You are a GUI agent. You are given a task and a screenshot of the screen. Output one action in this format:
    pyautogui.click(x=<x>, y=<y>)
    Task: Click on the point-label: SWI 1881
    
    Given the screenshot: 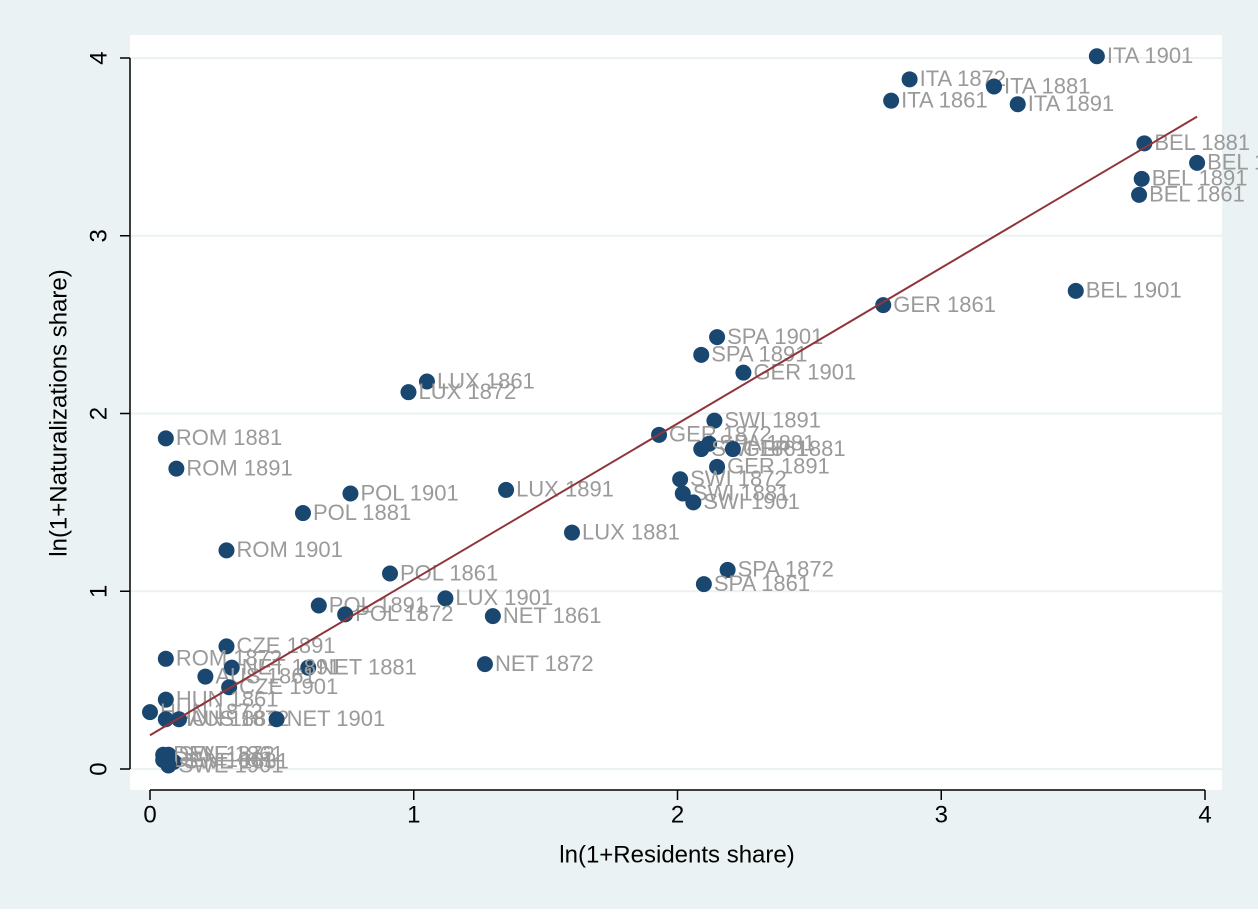 What is the action you would take?
    pyautogui.click(x=741, y=492)
    